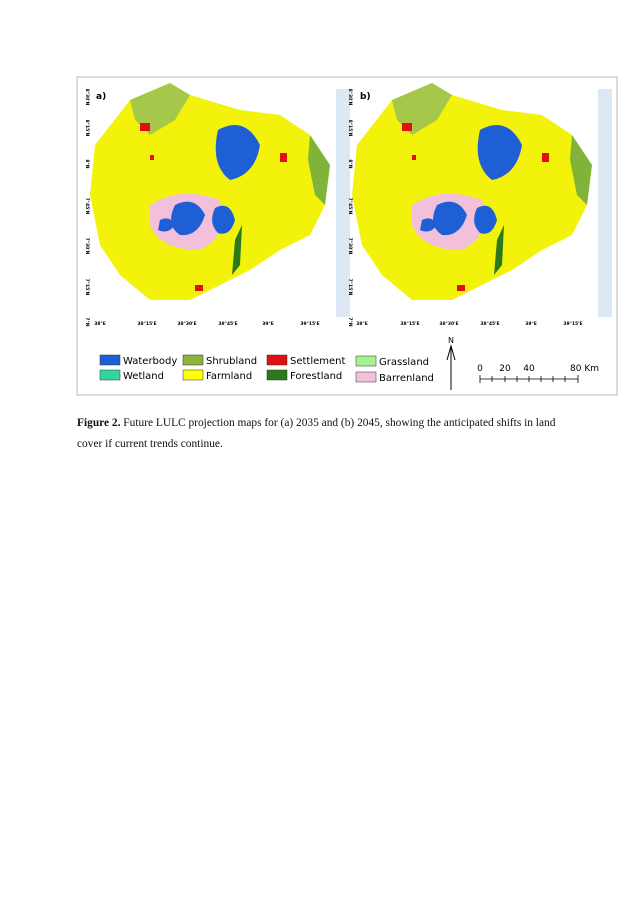 The height and width of the screenshot is (900, 636). I want to click on scale-label: 40, so click(529, 369).